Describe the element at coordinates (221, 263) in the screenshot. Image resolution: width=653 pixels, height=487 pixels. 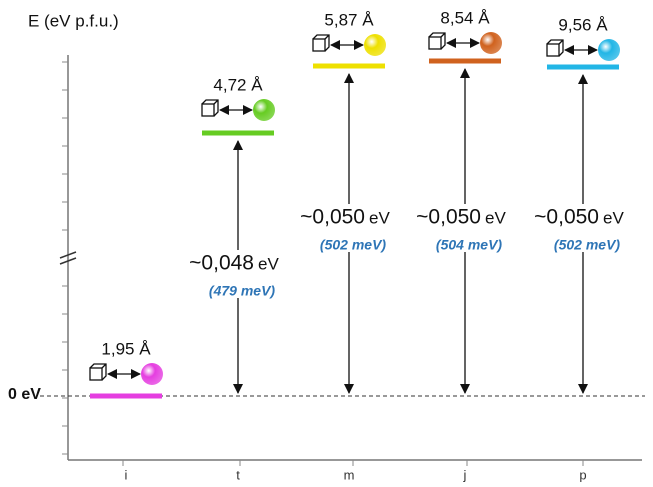
I see `energy-label: ~0,048` at that location.